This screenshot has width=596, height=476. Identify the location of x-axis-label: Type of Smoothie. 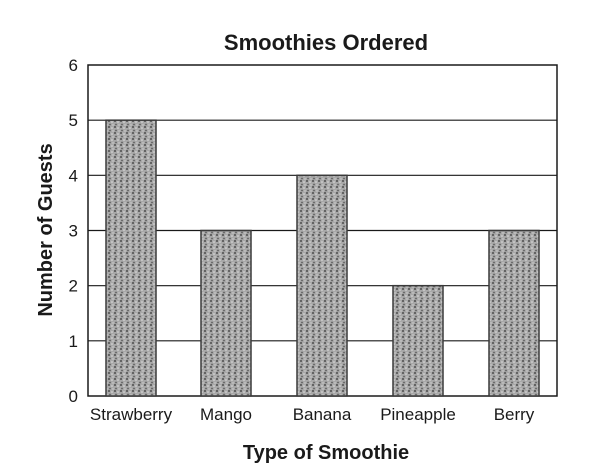
(326, 453).